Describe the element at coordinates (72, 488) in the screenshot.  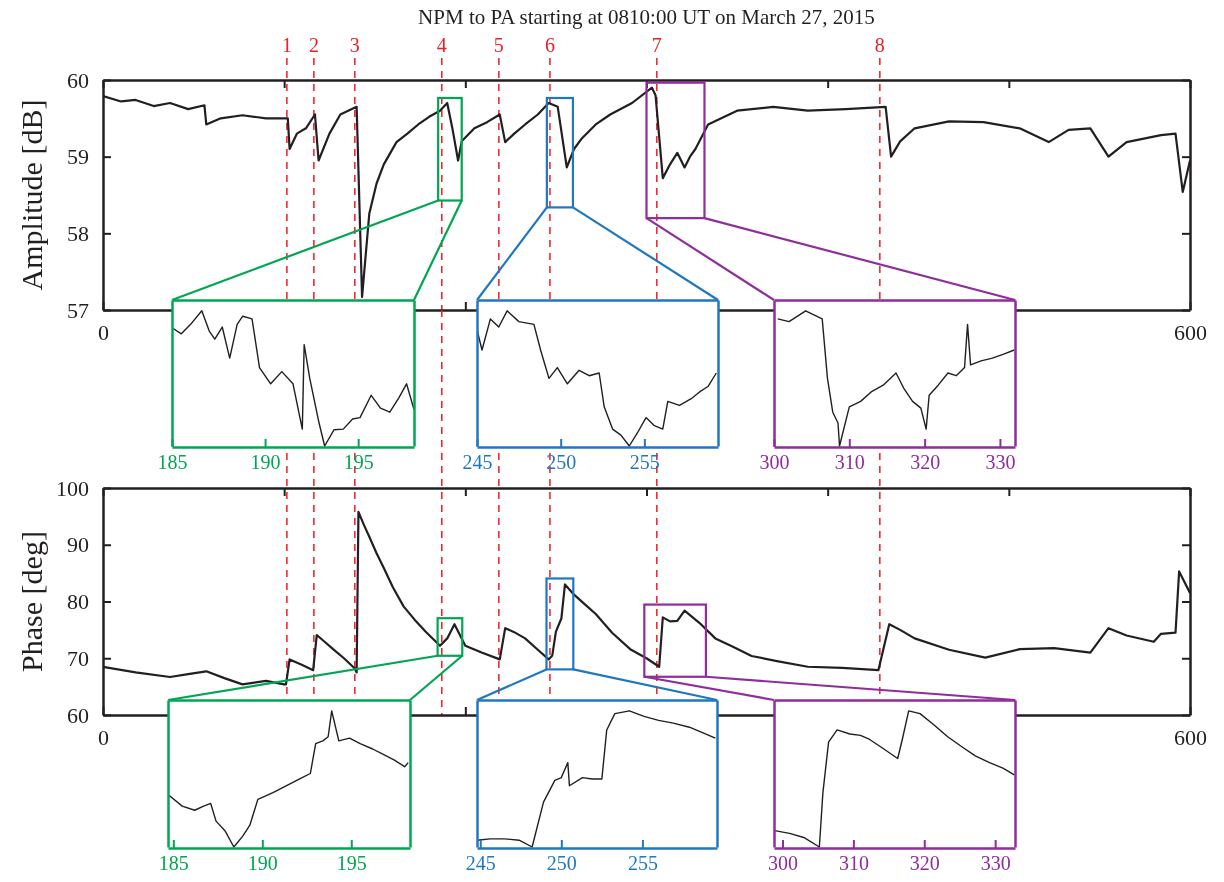
I see `y-tick-label: 100` at that location.